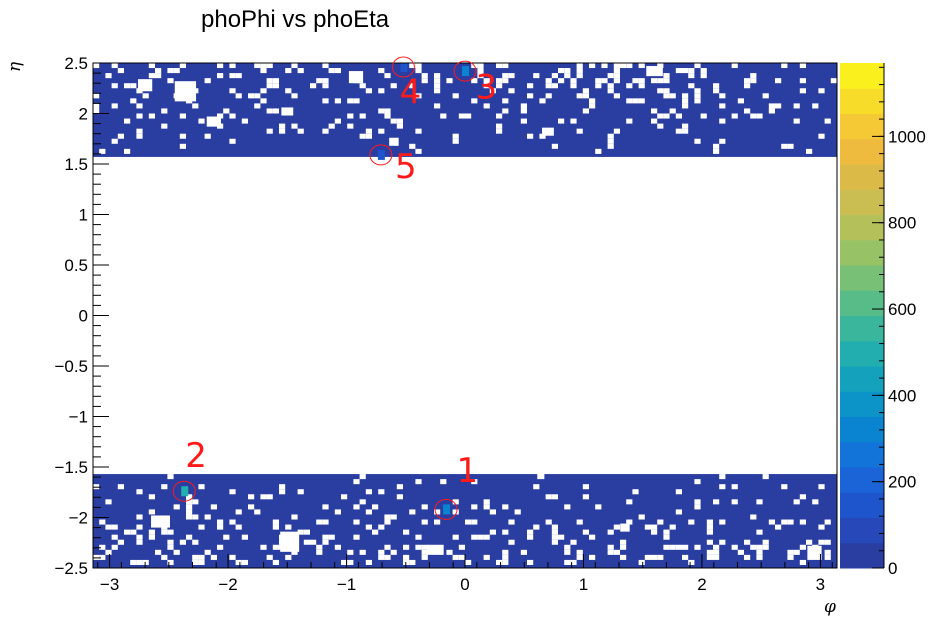 This screenshot has width=931, height=632. What do you see at coordinates (907, 136) in the screenshot?
I see `color-scale-label: 1000` at bounding box center [907, 136].